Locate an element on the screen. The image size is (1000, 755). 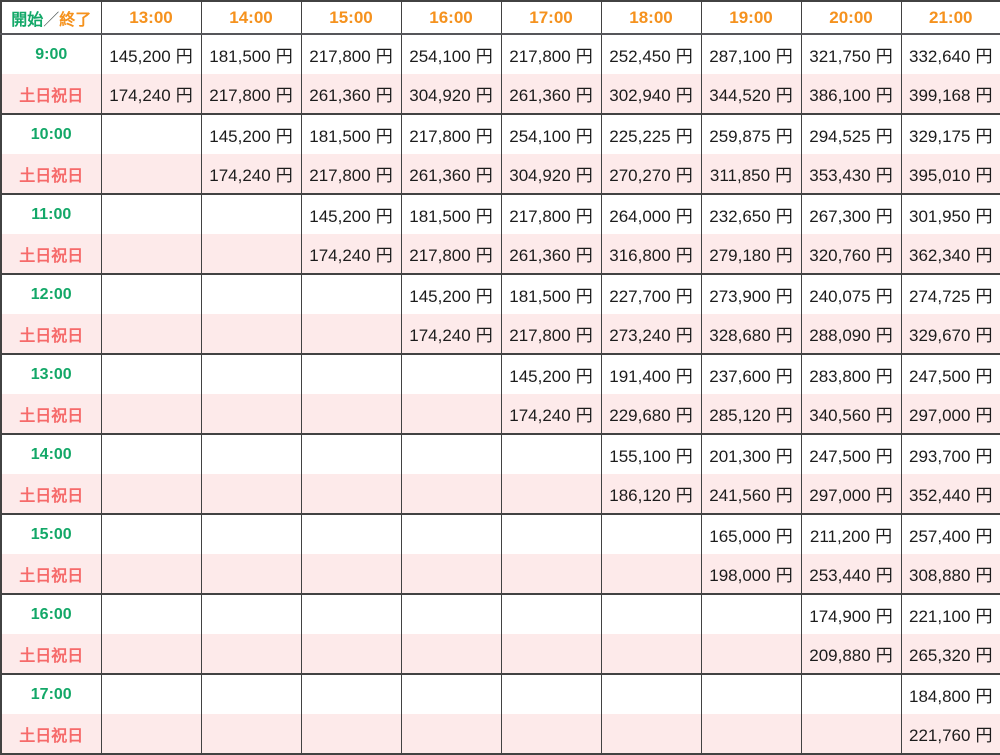
price-value: 232,650 is located at coordinates (740, 216).